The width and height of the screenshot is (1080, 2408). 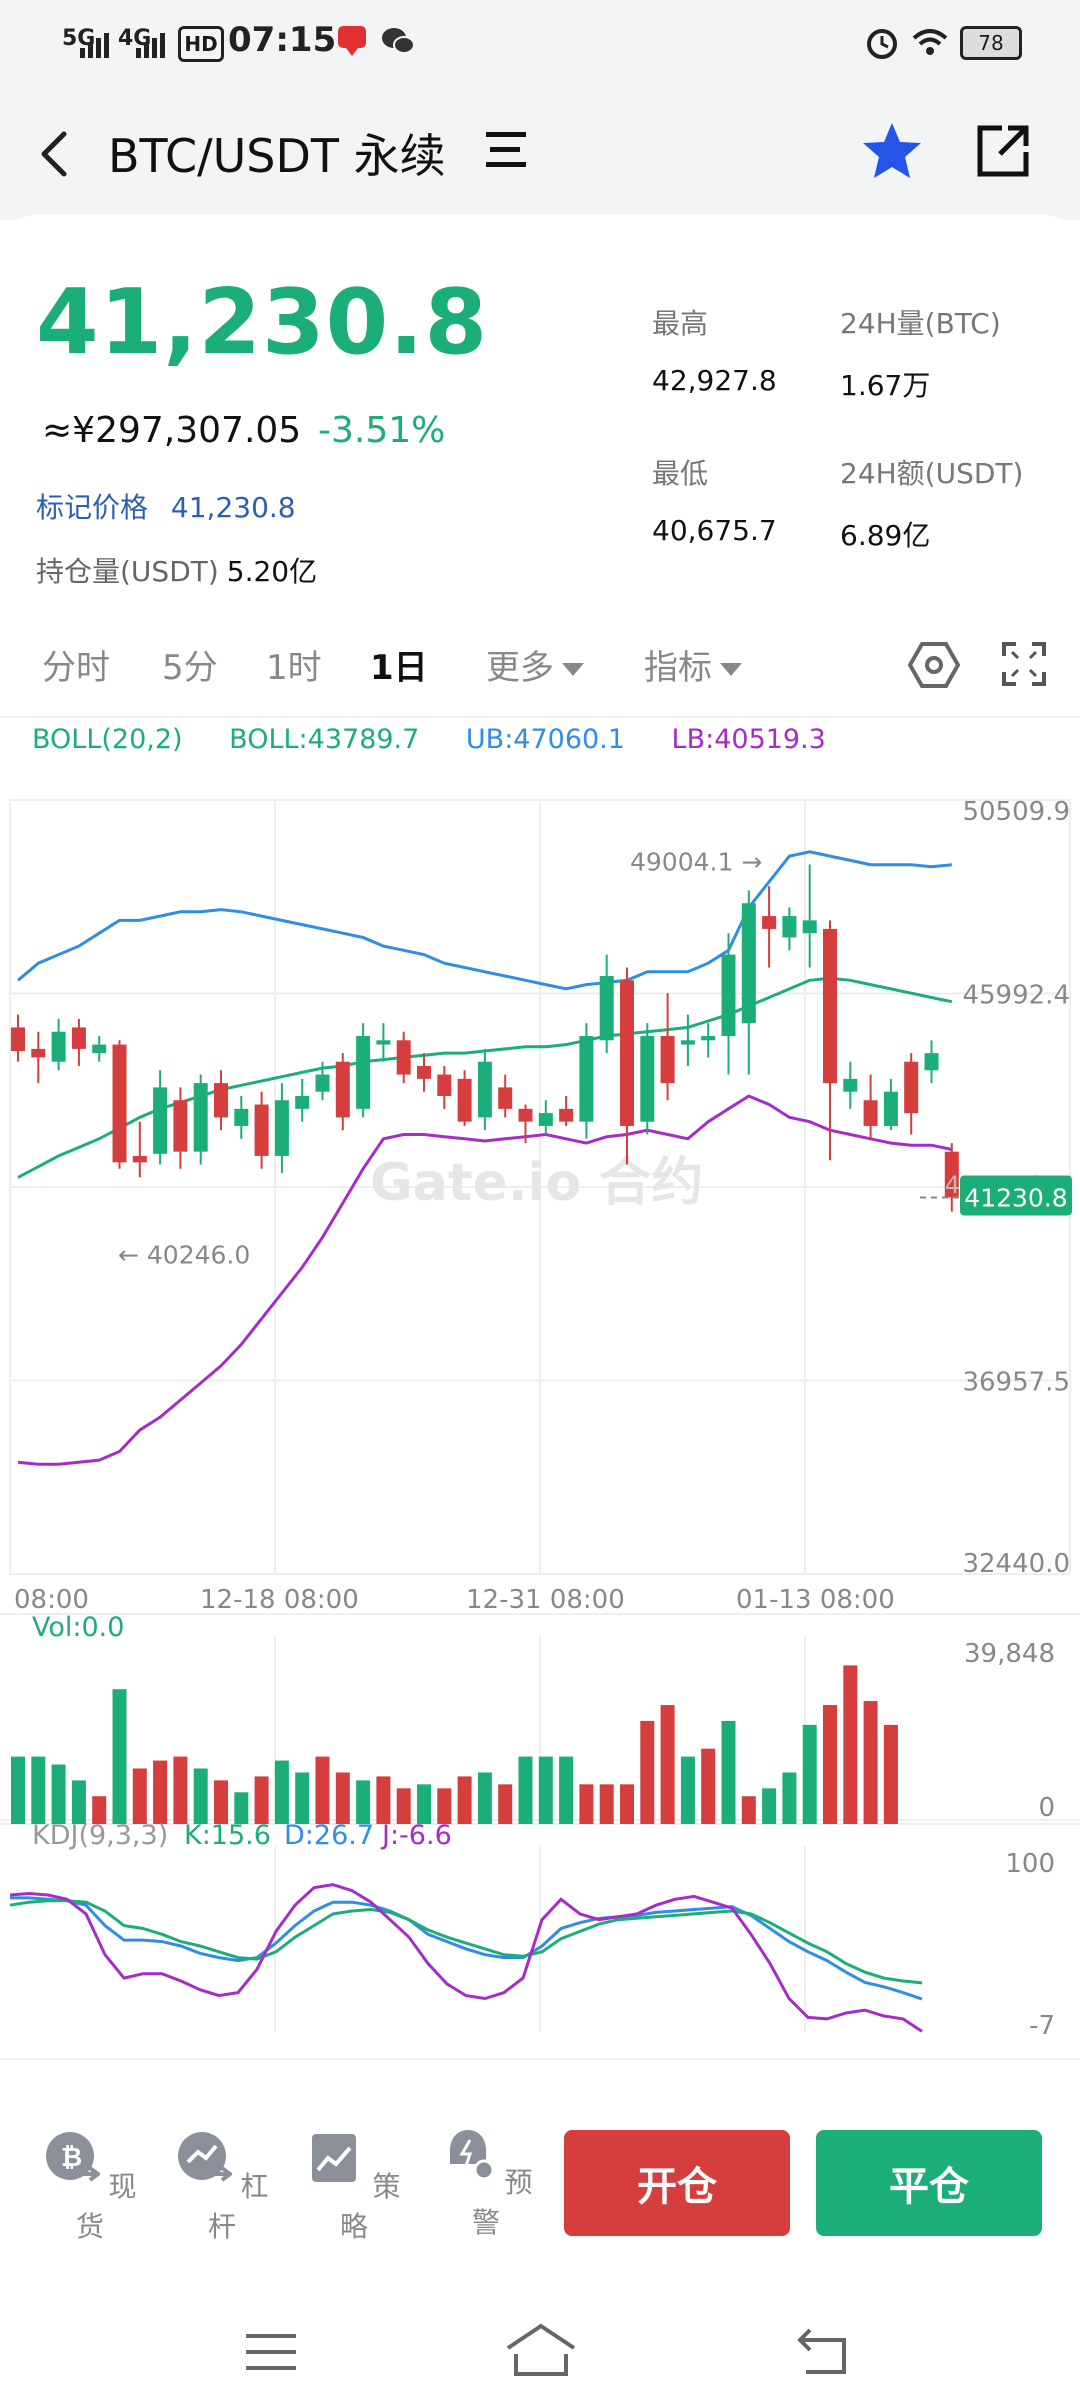 I want to click on current-price-label: 41230.8, so click(x=1015, y=1197).